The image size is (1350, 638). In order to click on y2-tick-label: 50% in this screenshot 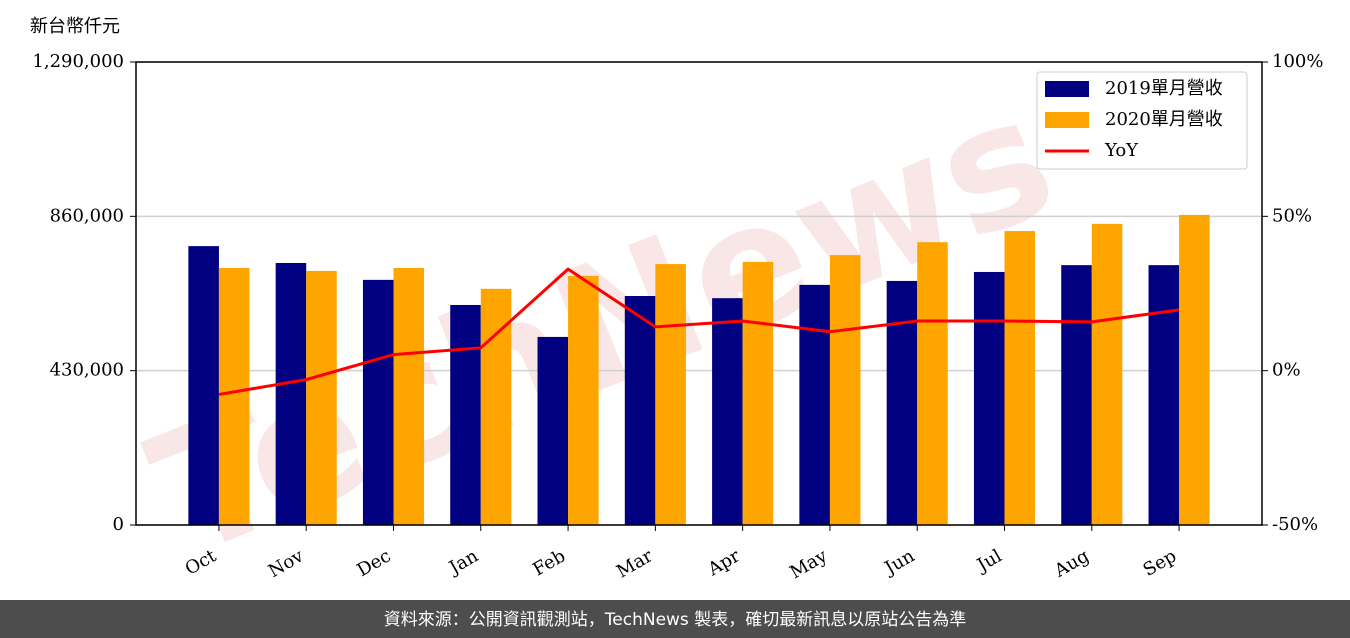, I will do `click(1292, 215)`.